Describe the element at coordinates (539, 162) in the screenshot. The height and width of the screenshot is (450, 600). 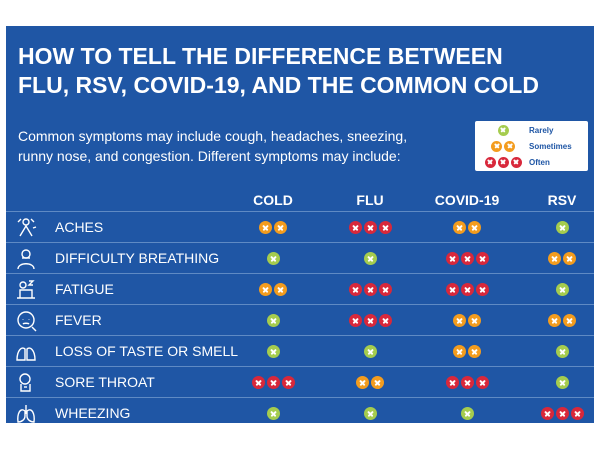
I see `legend-often-label: Often` at that location.